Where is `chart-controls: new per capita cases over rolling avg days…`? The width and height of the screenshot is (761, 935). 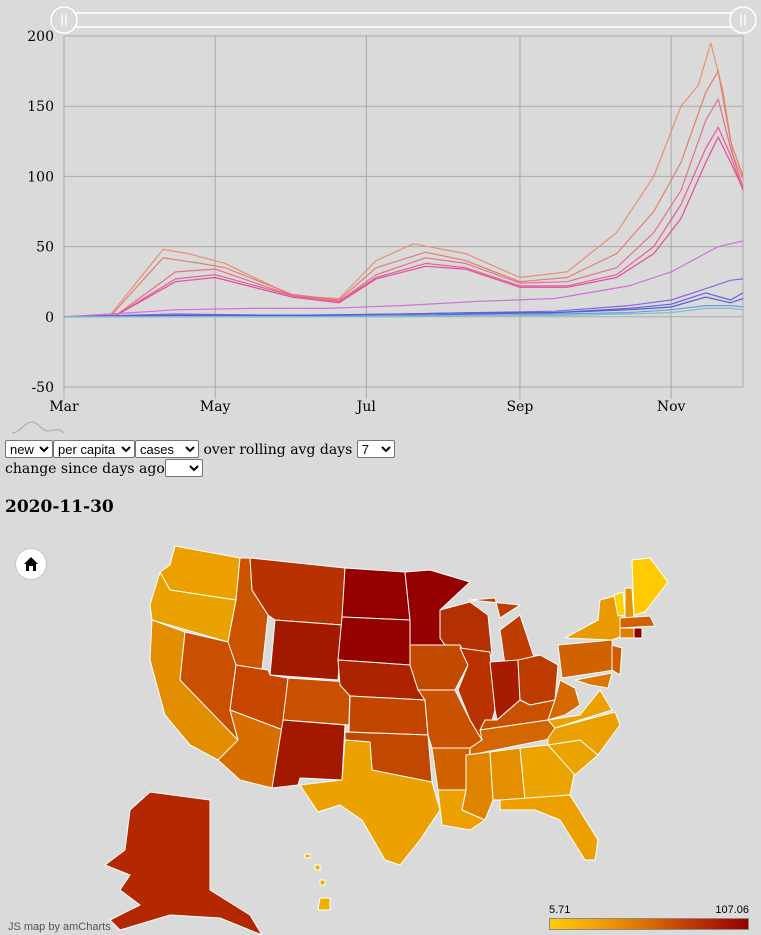 chart-controls: new per capita cases over rolling avg days… is located at coordinates (200, 459).